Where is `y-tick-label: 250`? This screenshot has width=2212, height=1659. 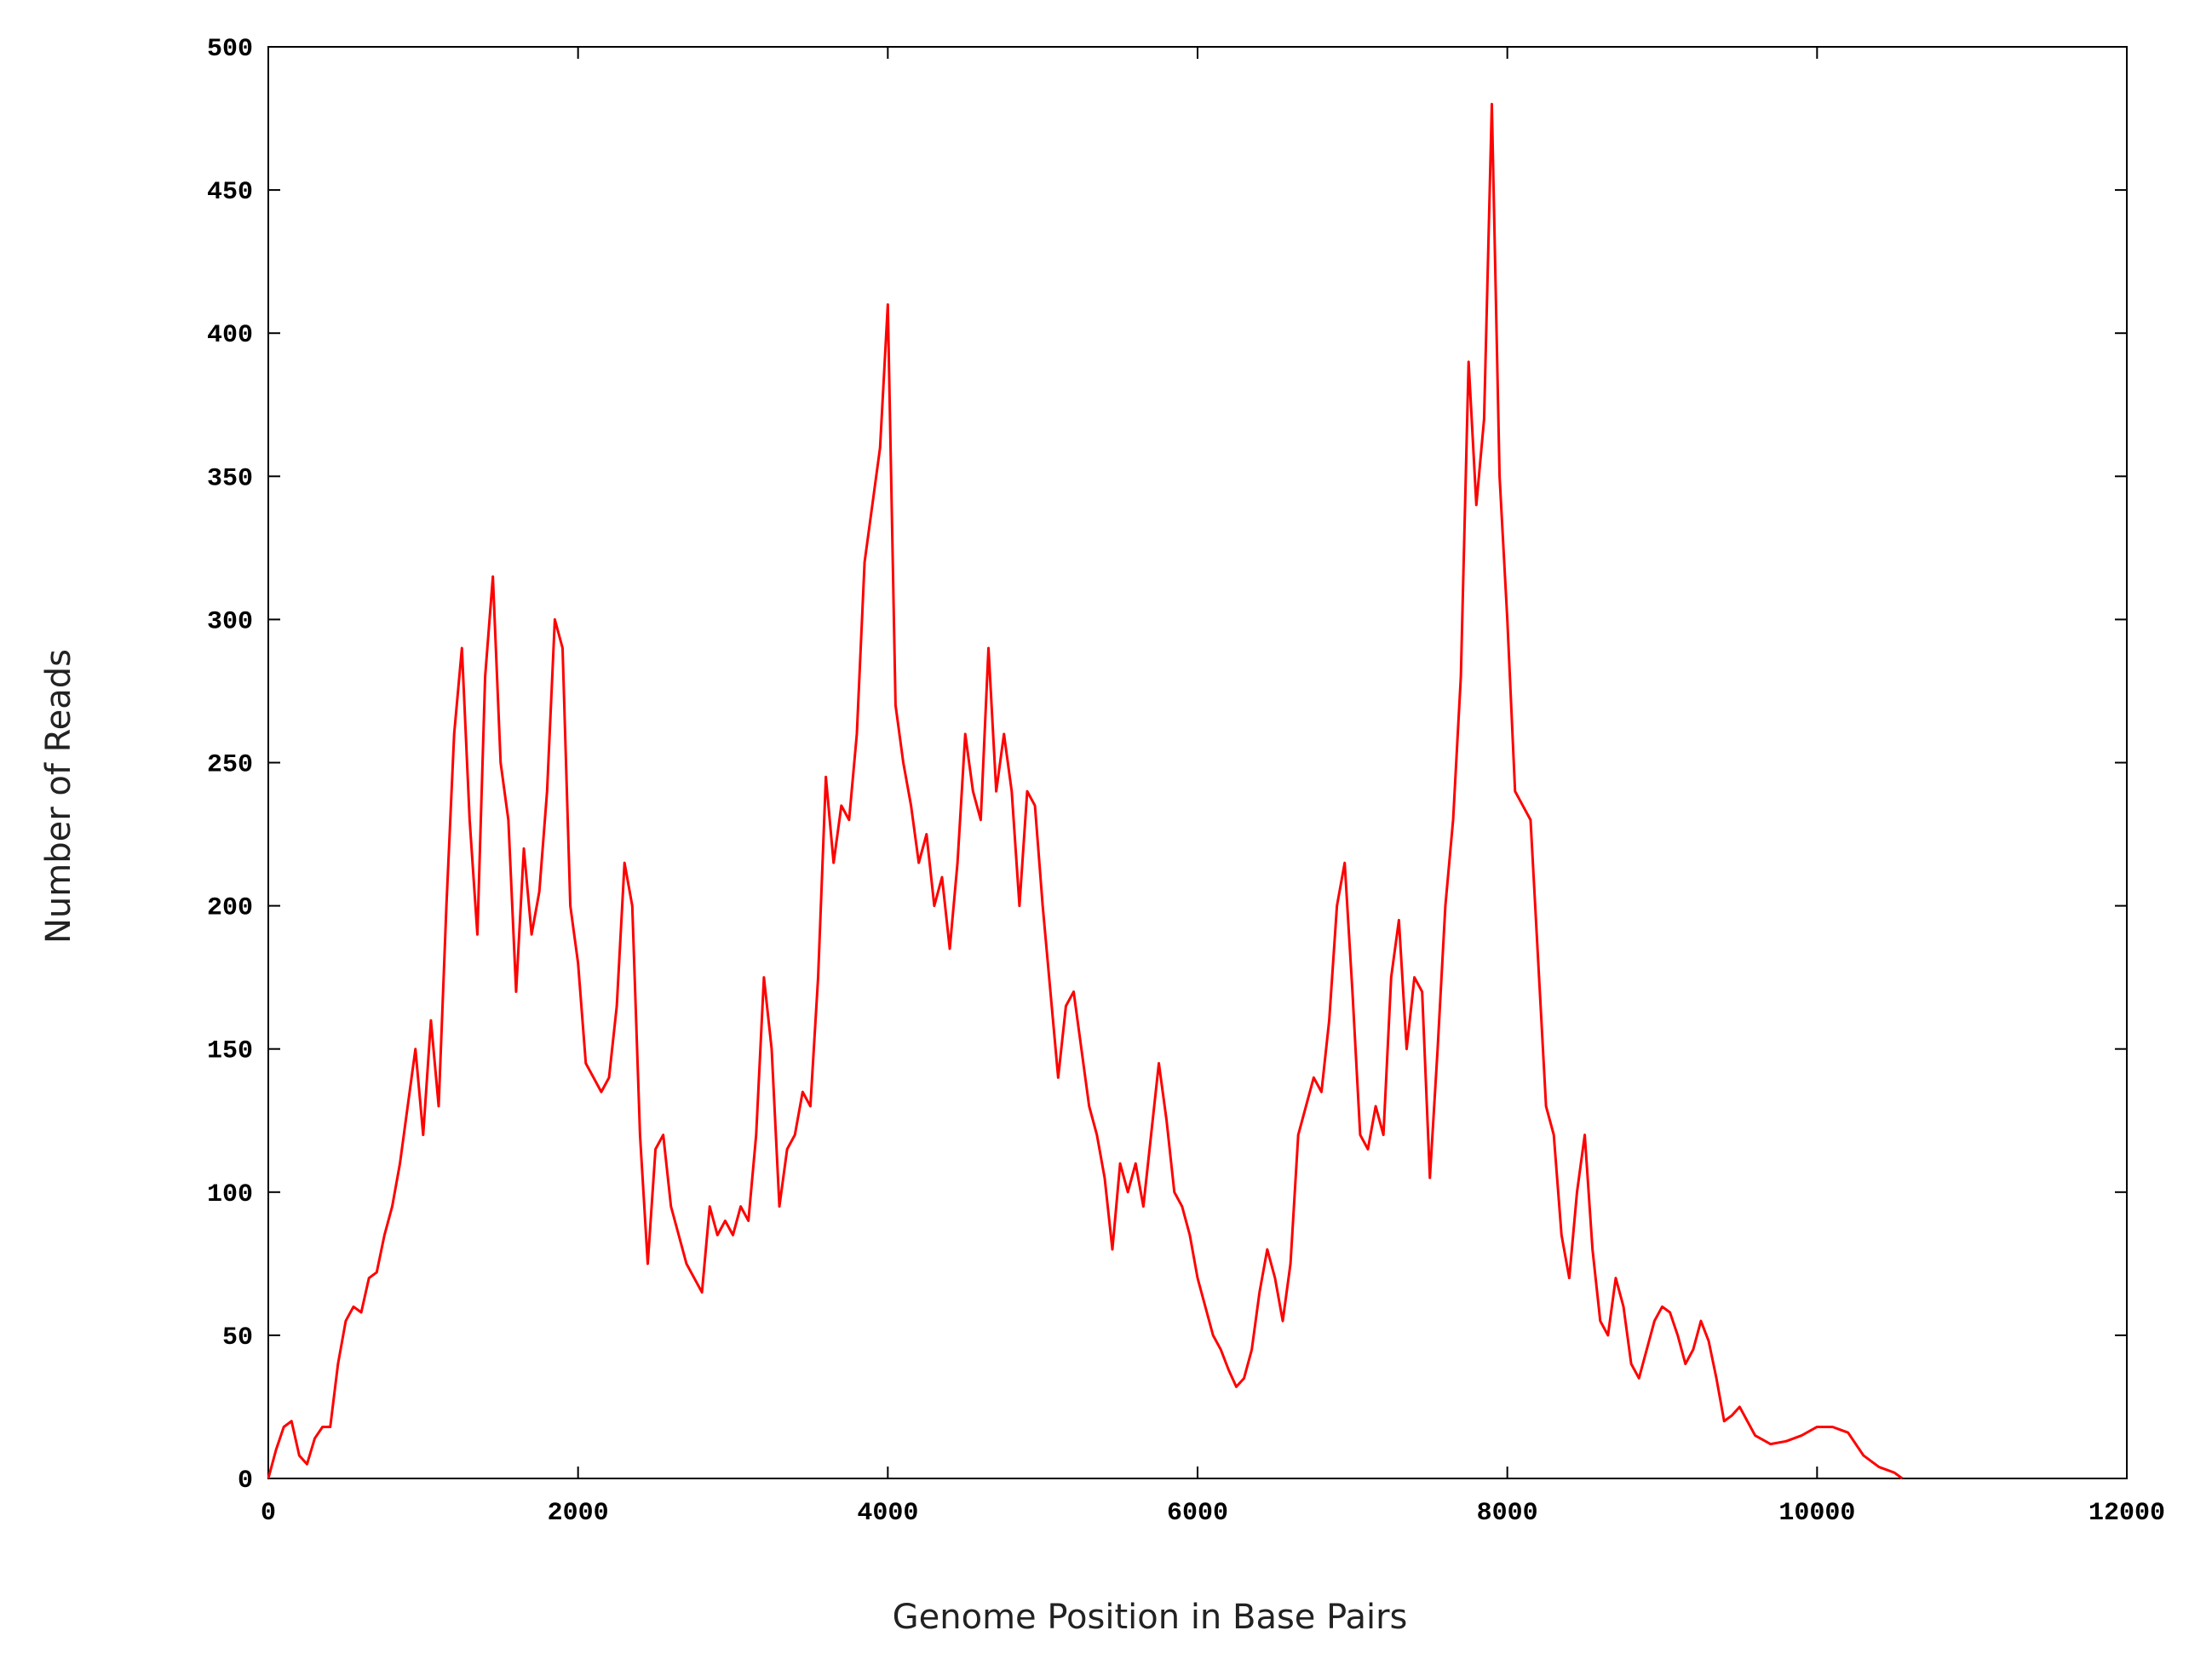 y-tick-label: 250 is located at coordinates (230, 765).